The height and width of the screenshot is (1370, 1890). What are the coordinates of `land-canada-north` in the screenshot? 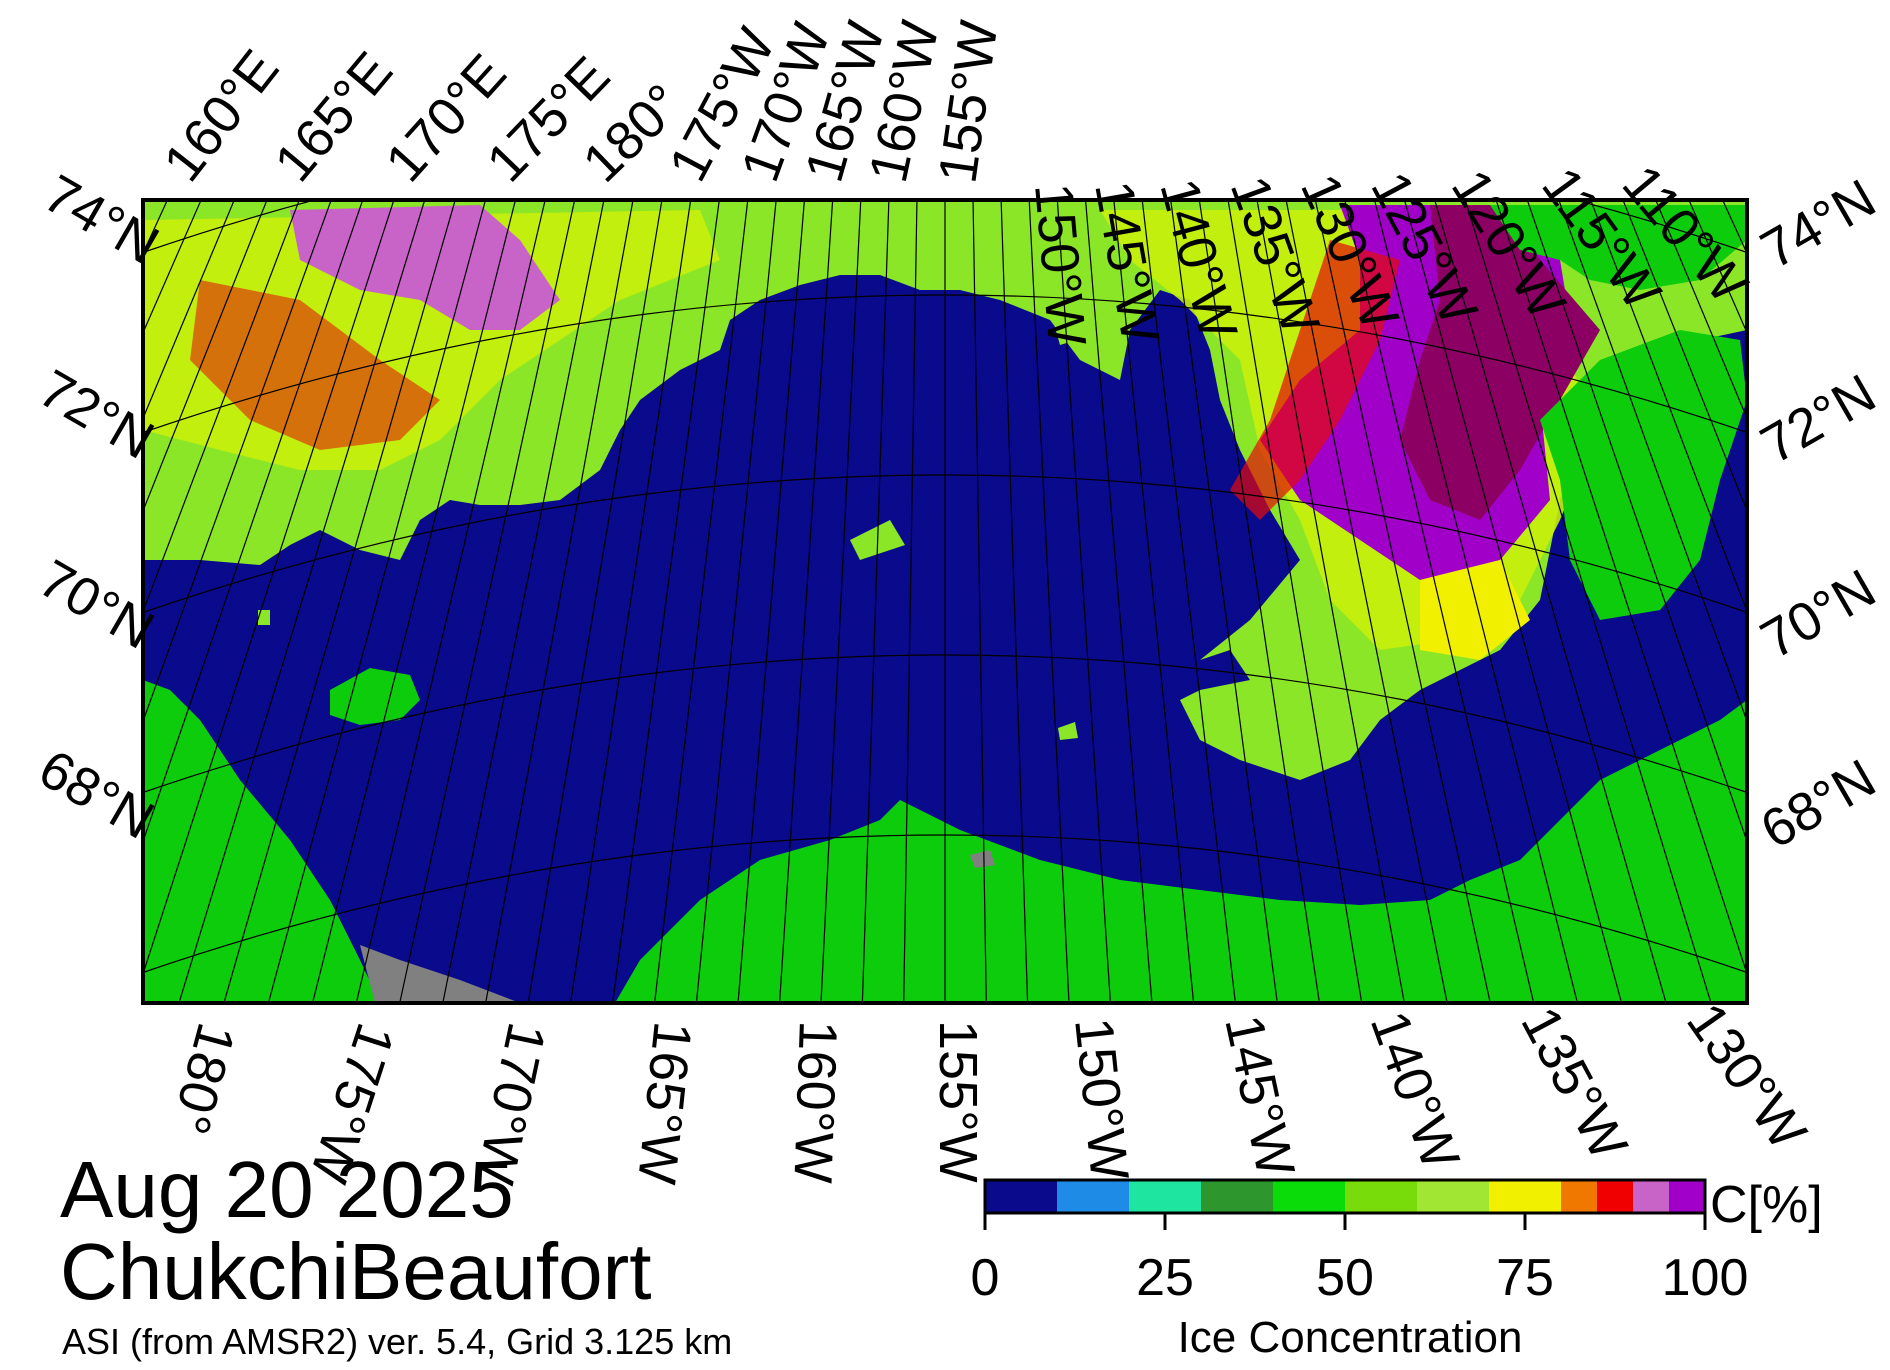 It's located at (1618, 247).